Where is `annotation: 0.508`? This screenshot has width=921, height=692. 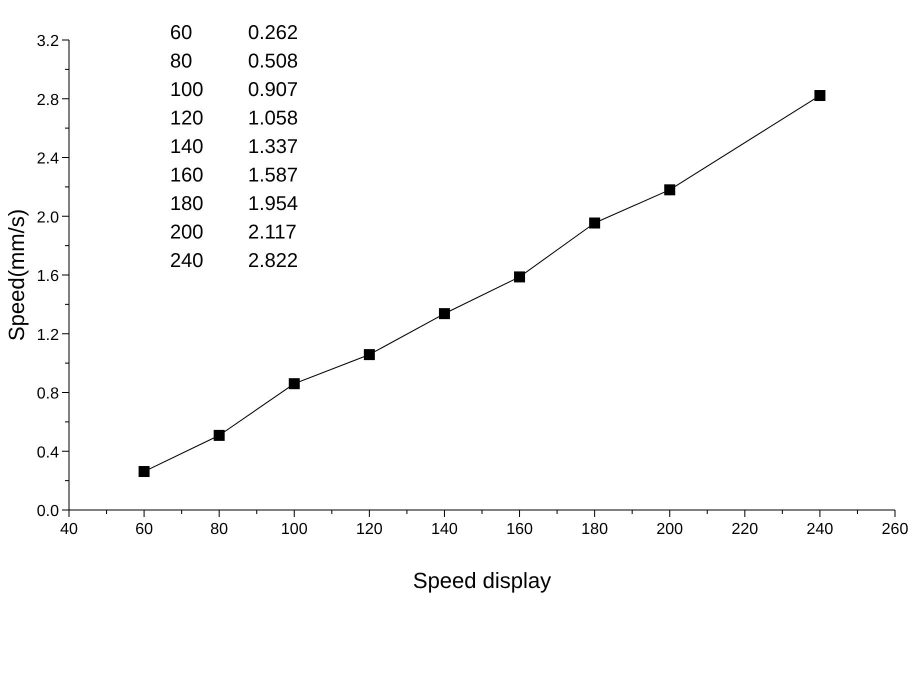 annotation: 0.508 is located at coordinates (273, 61).